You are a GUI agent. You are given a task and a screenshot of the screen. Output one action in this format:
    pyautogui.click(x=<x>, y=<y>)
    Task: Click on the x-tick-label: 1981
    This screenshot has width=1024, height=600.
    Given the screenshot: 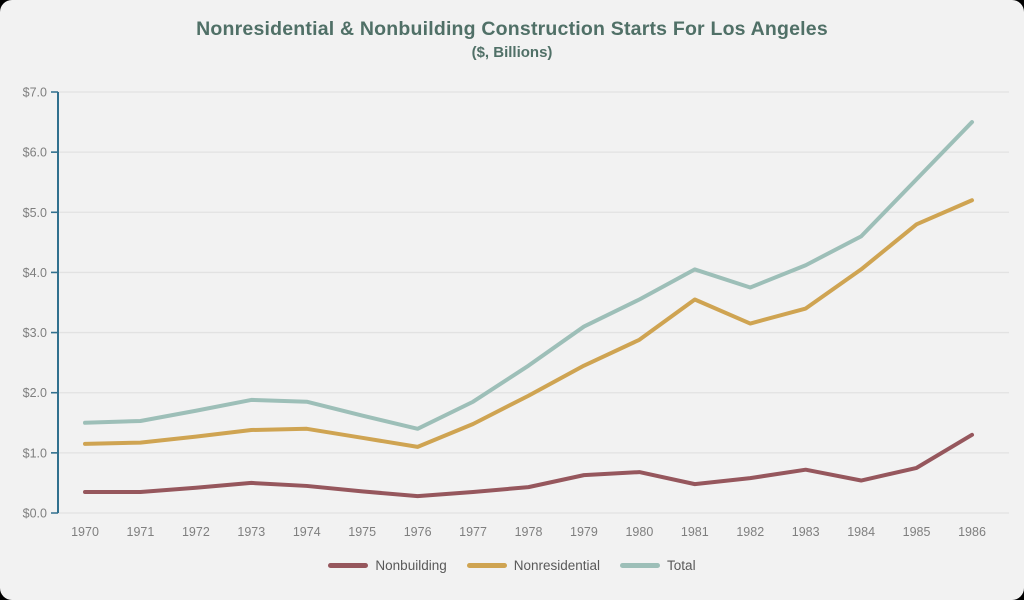 What is the action you would take?
    pyautogui.click(x=695, y=532)
    